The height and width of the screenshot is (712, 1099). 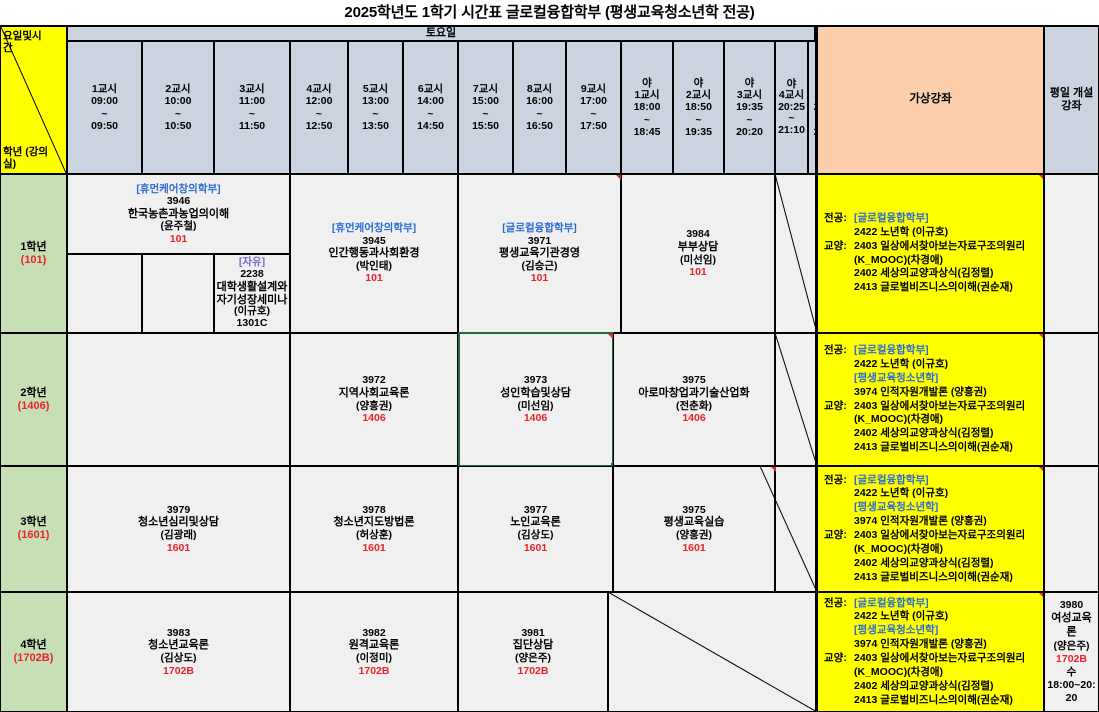 I want to click on course-cell-3979: 3979 청소년심리및상담 (김광래) 1601, so click(x=178, y=529).